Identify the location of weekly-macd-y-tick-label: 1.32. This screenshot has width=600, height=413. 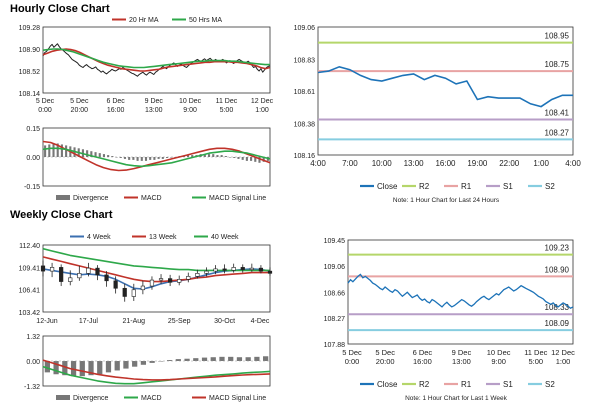
(33, 337).